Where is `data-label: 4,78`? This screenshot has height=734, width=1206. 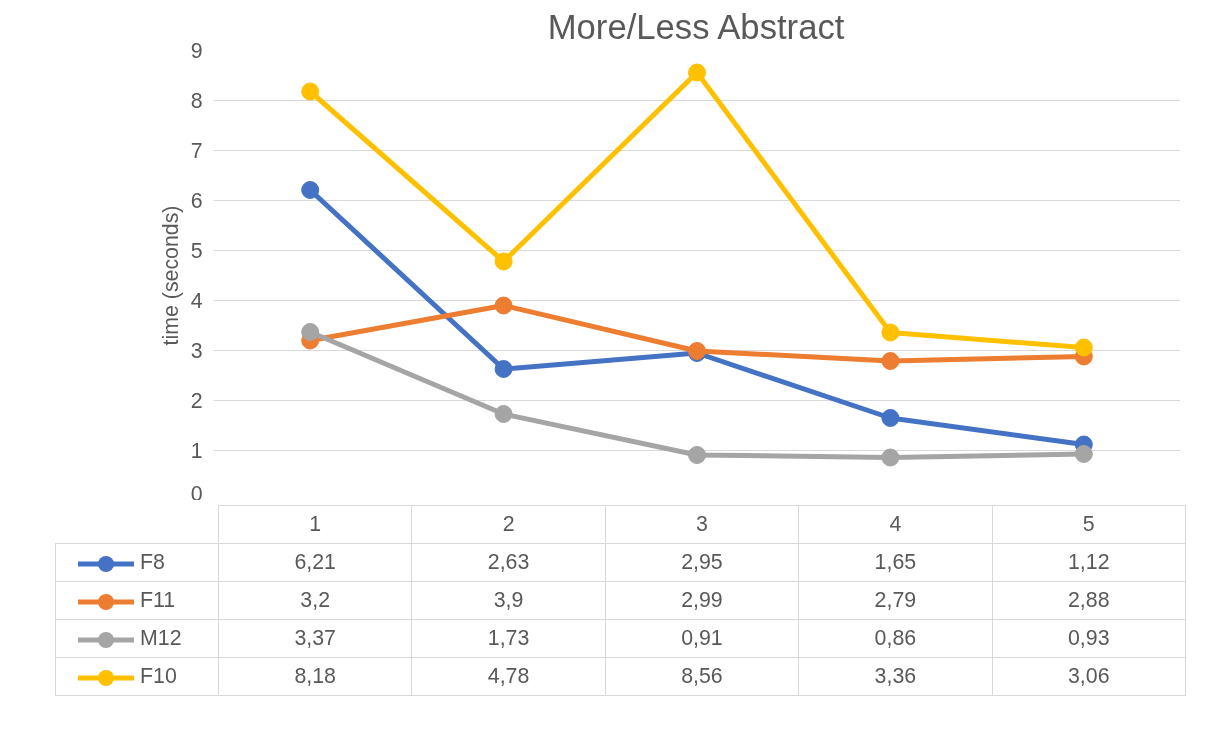
data-label: 4,78 is located at coordinates (508, 676).